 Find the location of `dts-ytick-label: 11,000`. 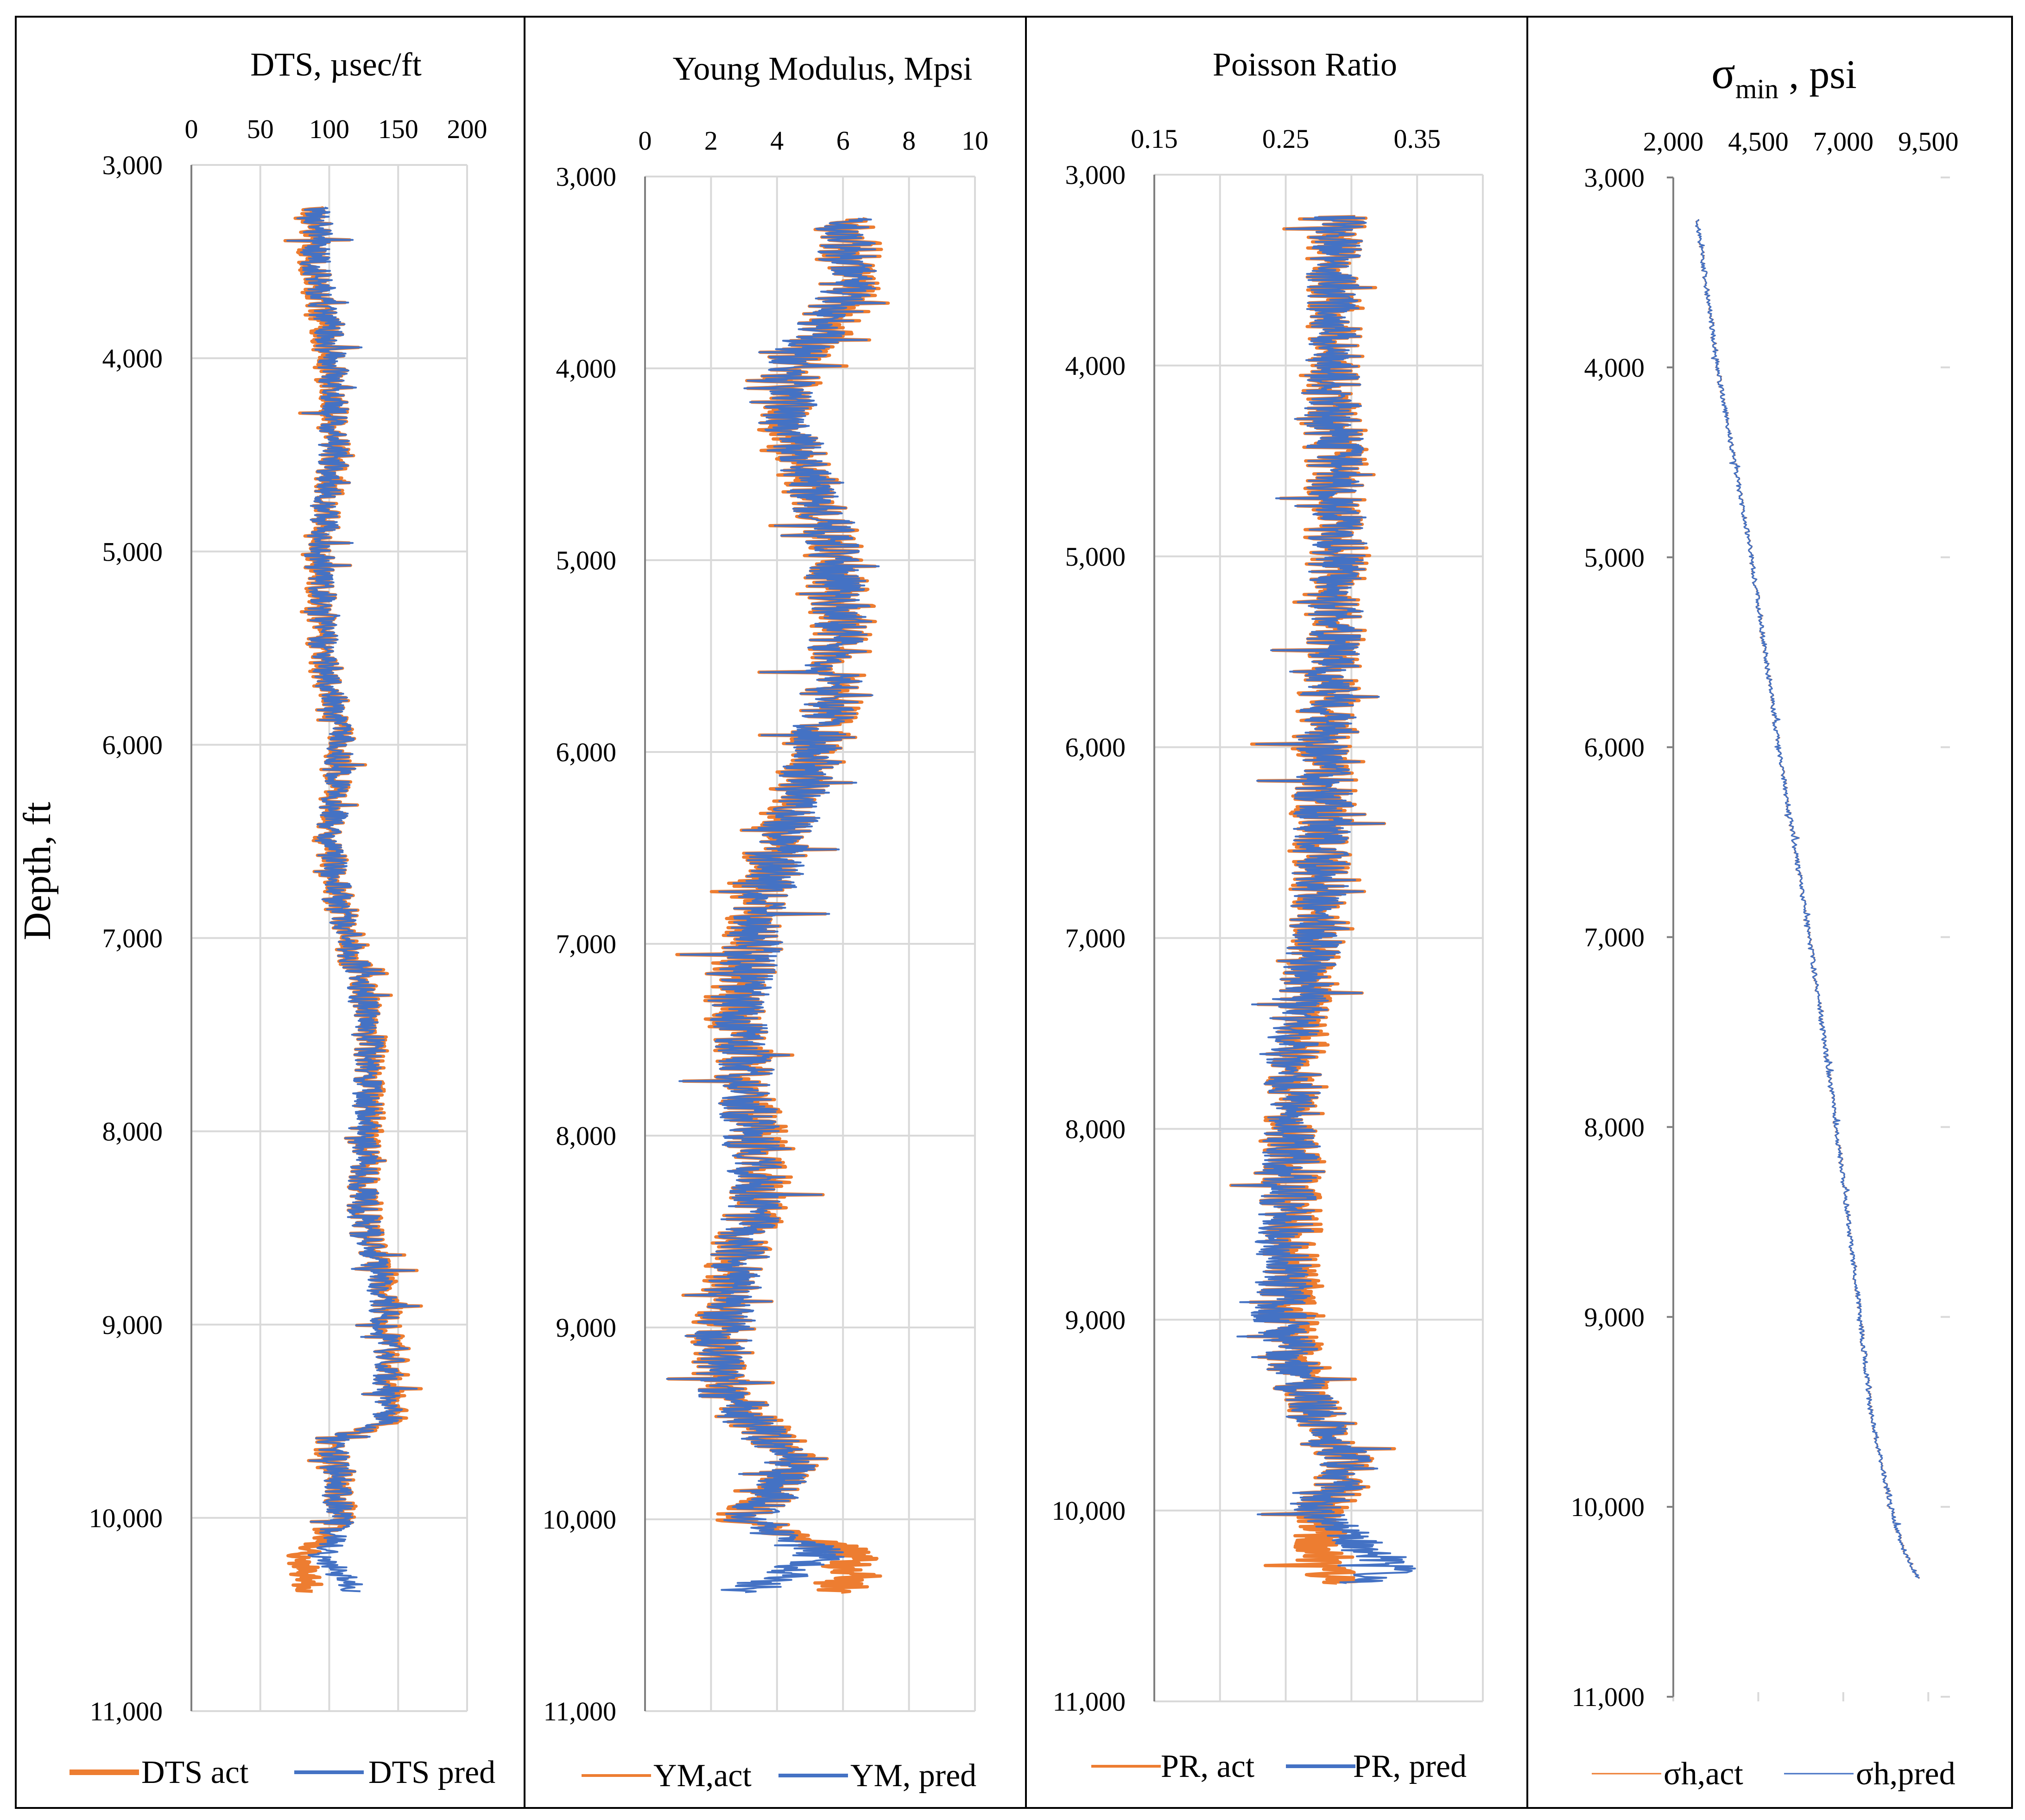

dts-ytick-label: 11,000 is located at coordinates (126, 1711).